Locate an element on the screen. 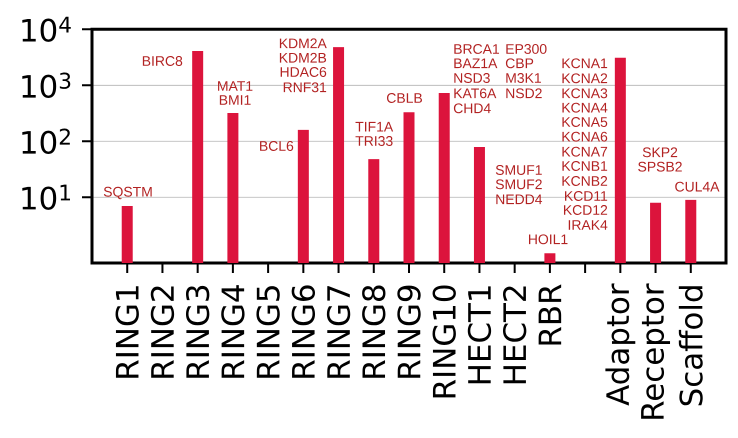 The height and width of the screenshot is (438, 738). annotation: BIRC8 is located at coordinates (162, 61).